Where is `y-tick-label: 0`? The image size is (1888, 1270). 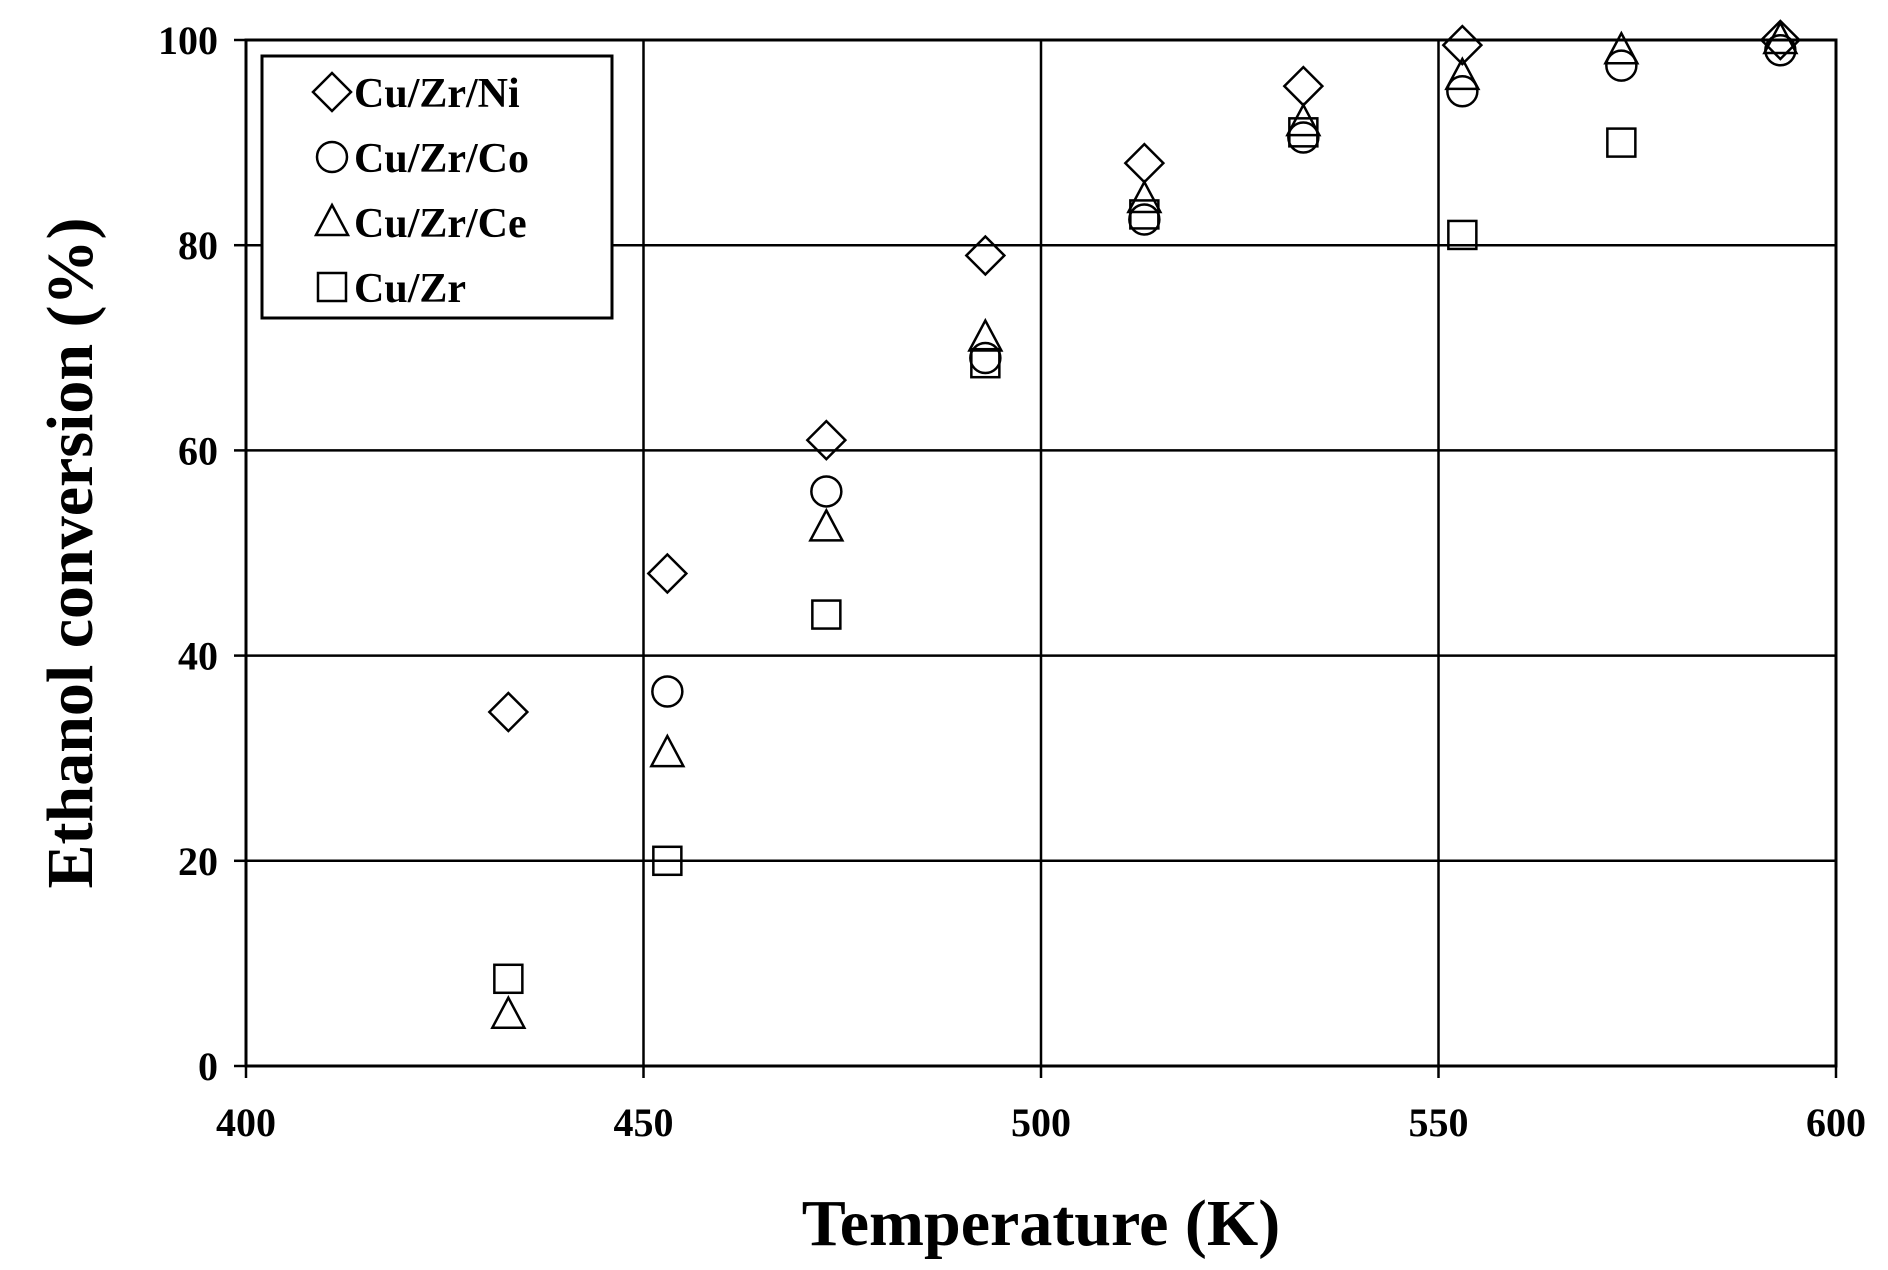 y-tick-label: 0 is located at coordinates (208, 1066).